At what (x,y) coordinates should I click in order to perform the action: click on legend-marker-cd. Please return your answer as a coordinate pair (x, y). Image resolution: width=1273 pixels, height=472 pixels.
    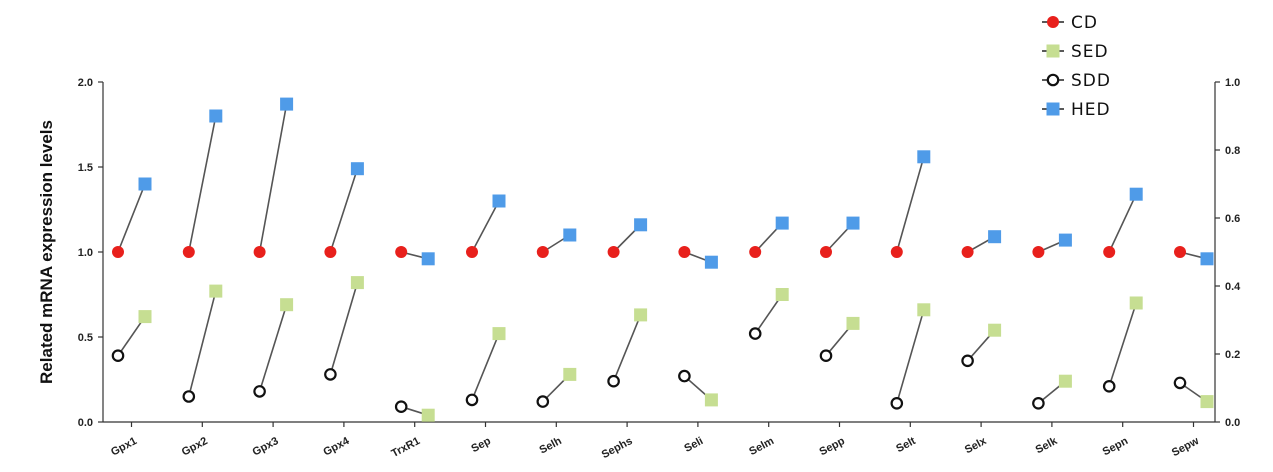
    Looking at the image, I should click on (1053, 22).